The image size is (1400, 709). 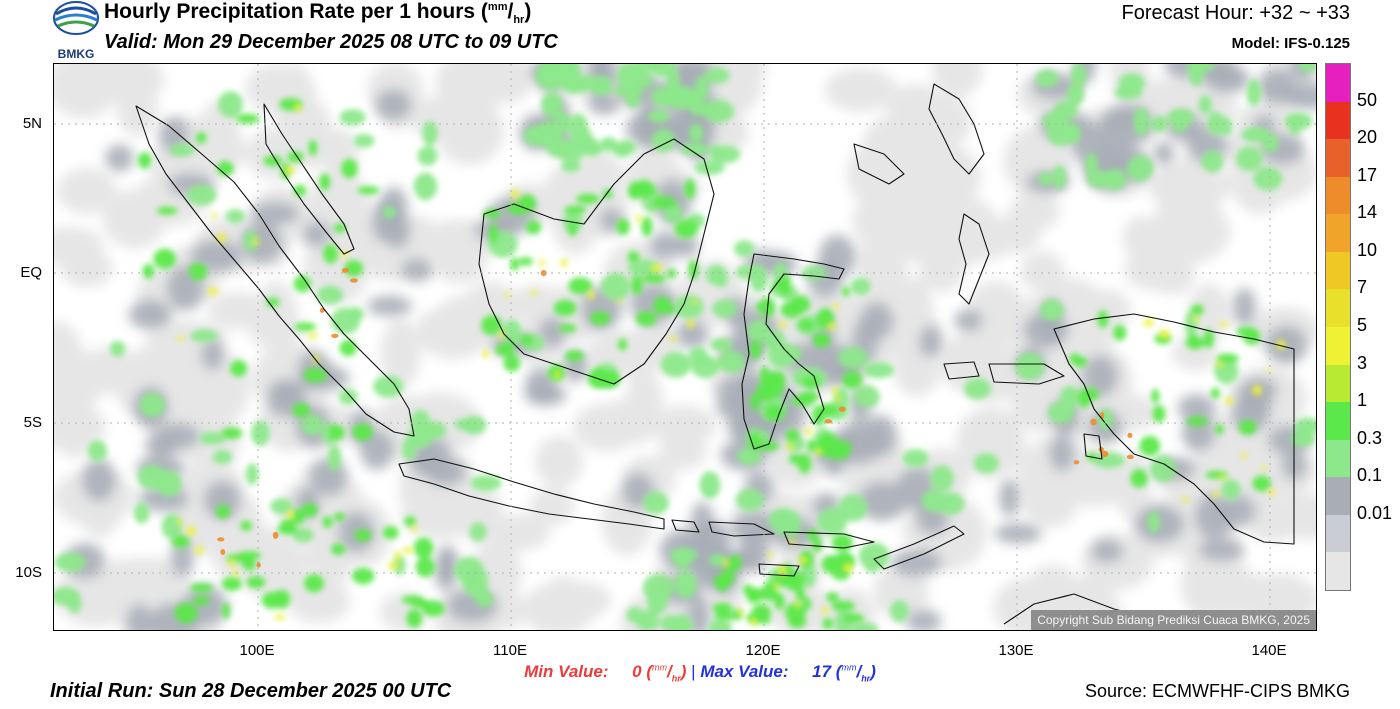 What do you see at coordinates (637, 671) in the screenshot?
I see `min-value: 0` at bounding box center [637, 671].